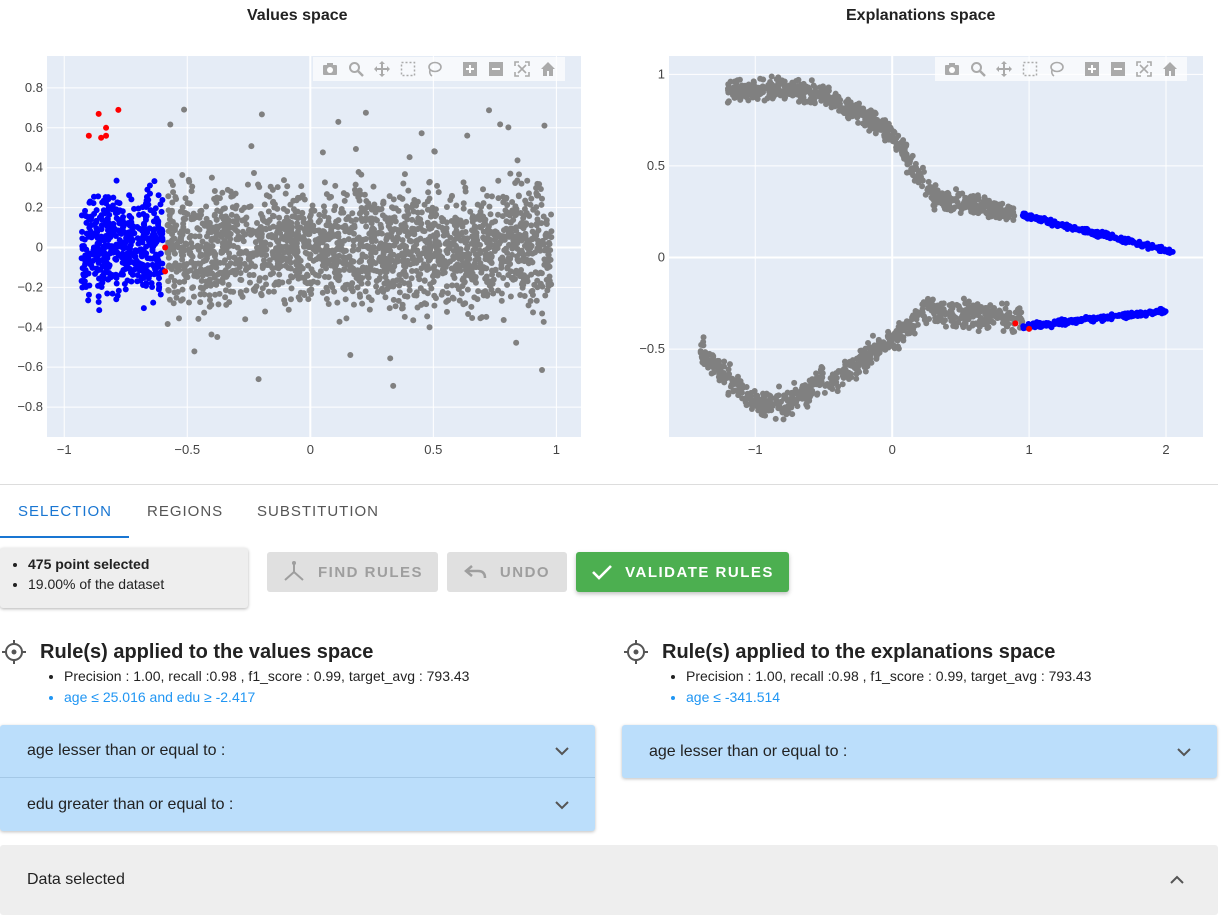 The width and height of the screenshot is (1224, 924). Describe the element at coordinates (185, 511) in the screenshot. I see `tab-regions: REGIONS` at that location.